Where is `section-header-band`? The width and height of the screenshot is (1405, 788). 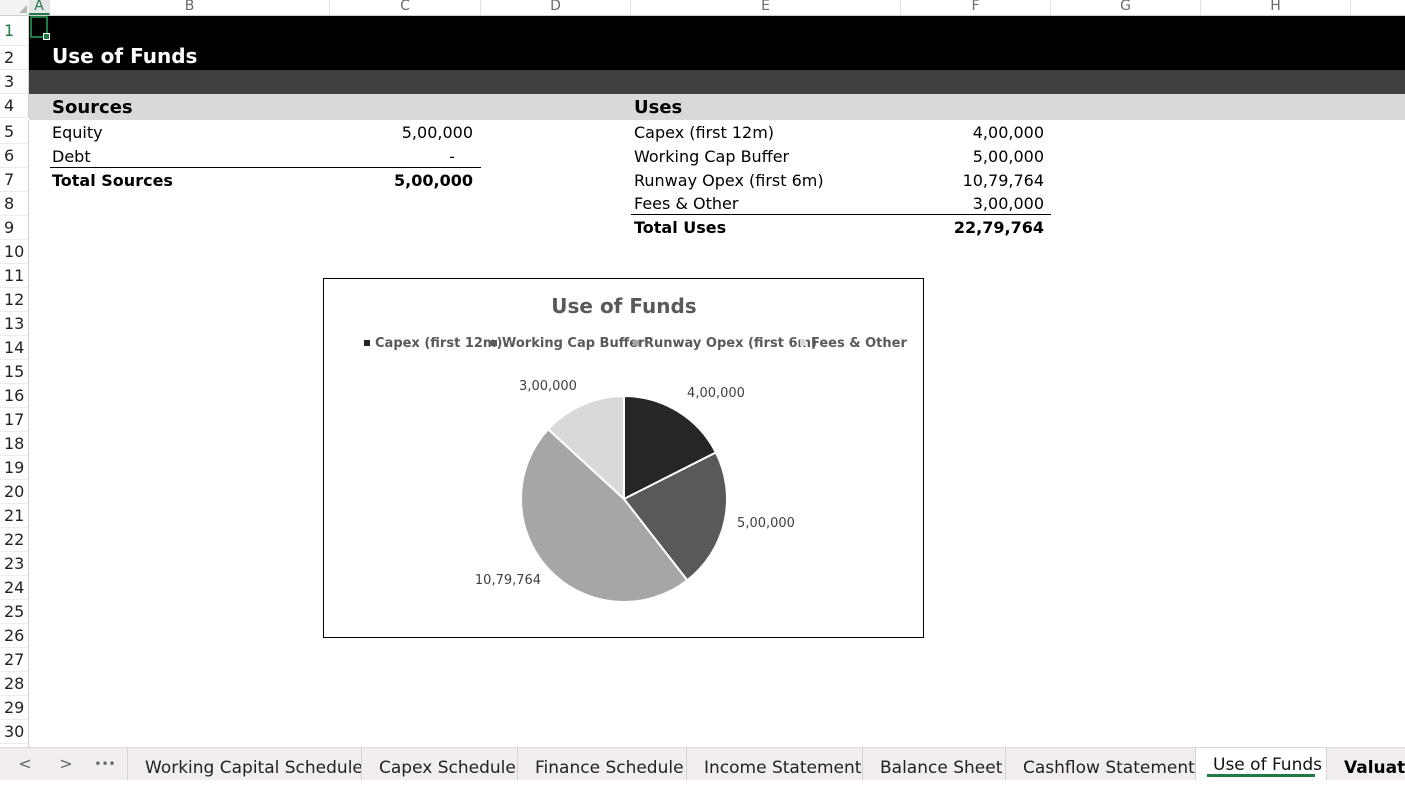
section-header-band is located at coordinates (717, 107).